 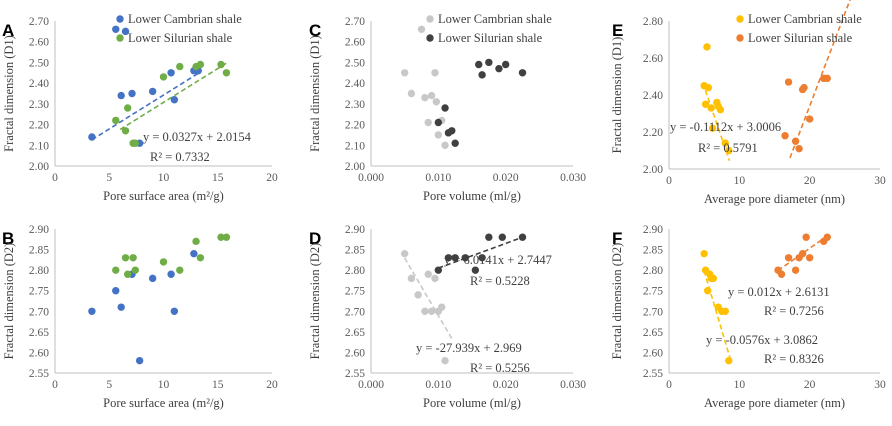 I want to click on y-tick-label: 2.85, so click(x=39, y=251).